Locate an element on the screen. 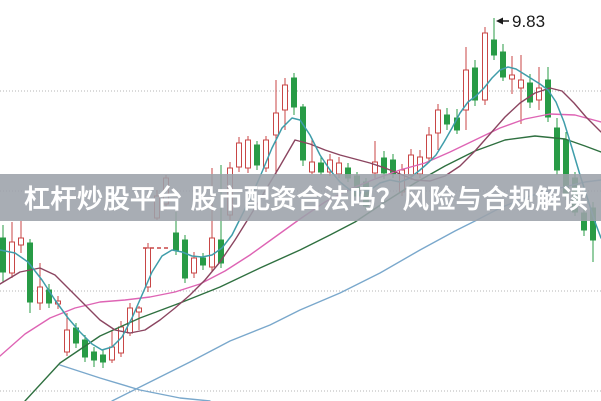  title-banner: 杠杆炒股平台 股市配资合法吗？风险与合规解读 is located at coordinates (300, 197).